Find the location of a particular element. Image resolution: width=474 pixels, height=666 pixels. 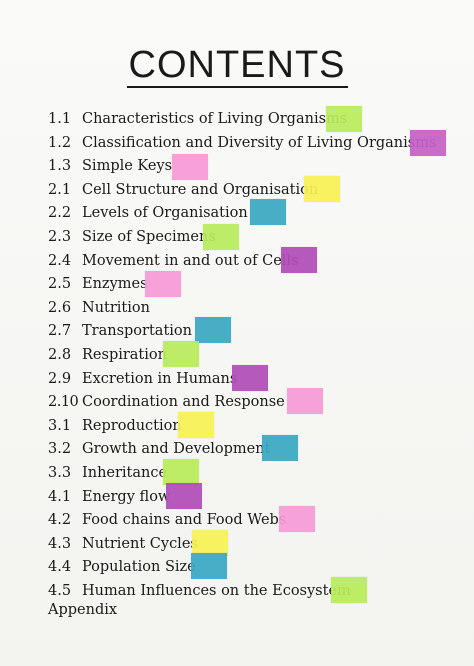

contents-item: 4.2 Food chains and Food Webs is located at coordinates (167, 520).